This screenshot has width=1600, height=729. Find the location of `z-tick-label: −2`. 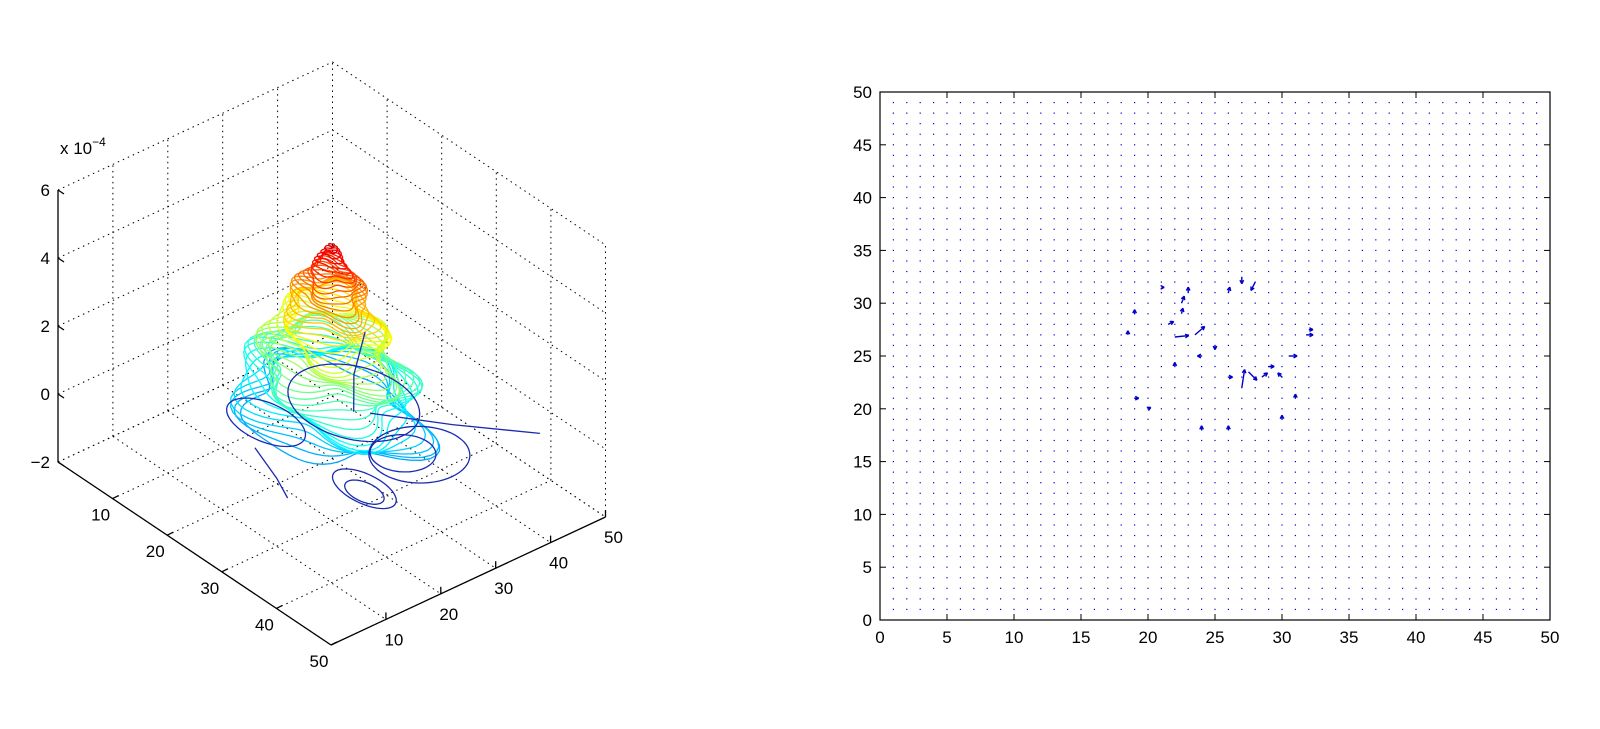

z-tick-label: −2 is located at coordinates (40, 462).